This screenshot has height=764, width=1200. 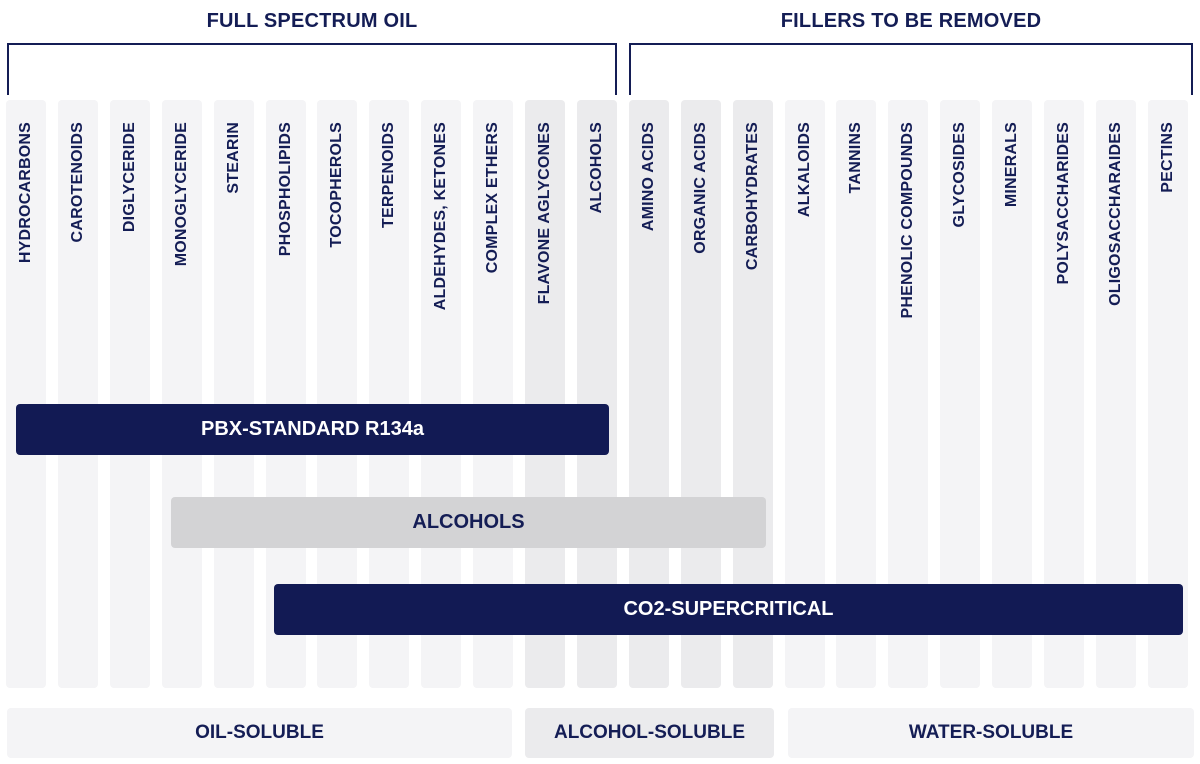 What do you see at coordinates (233, 394) in the screenshot?
I see `compound-column: STEARIN` at bounding box center [233, 394].